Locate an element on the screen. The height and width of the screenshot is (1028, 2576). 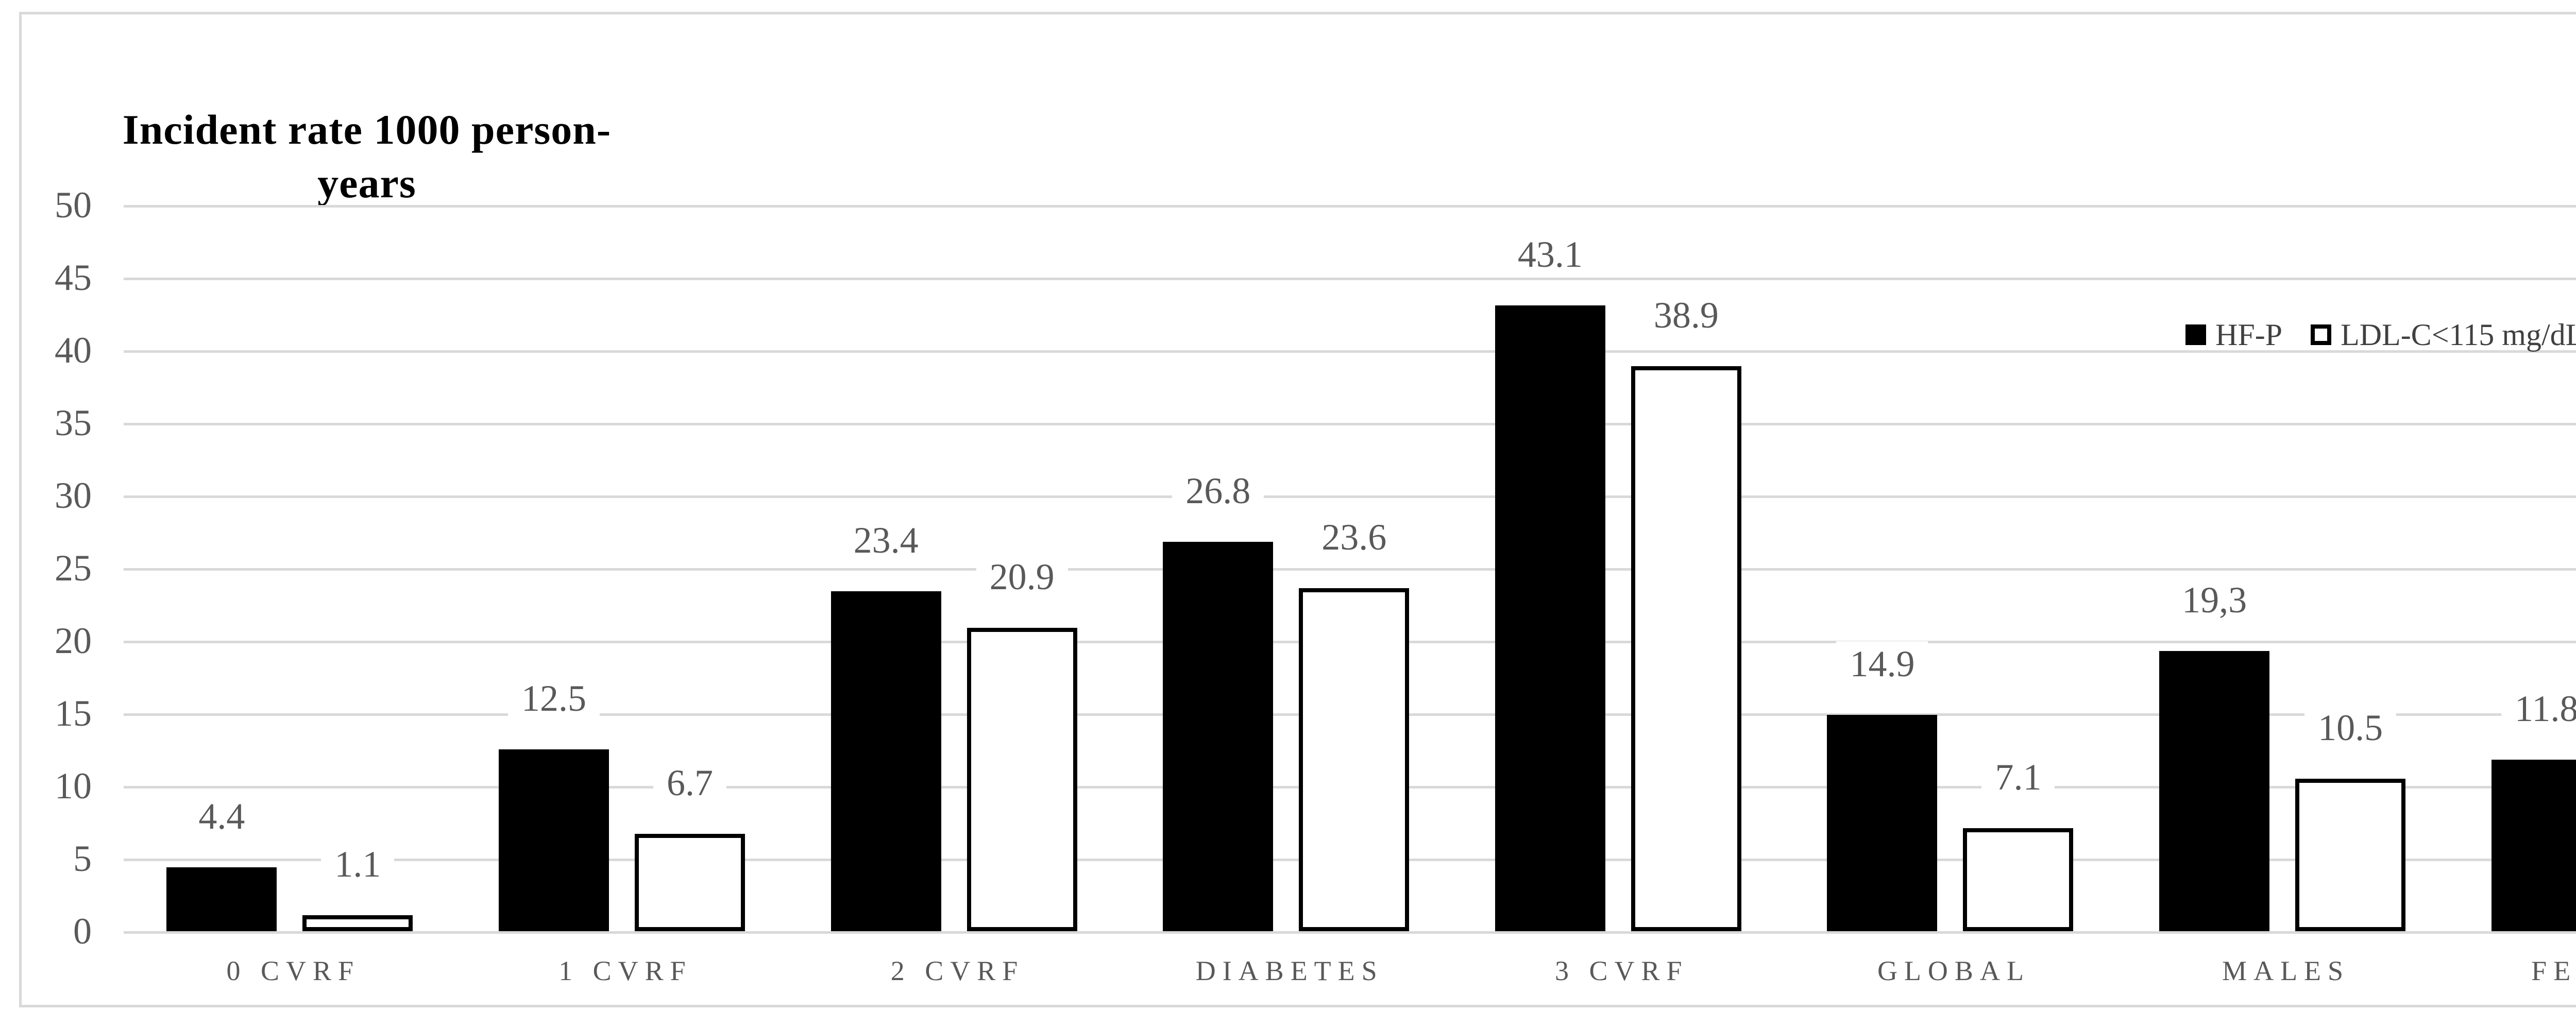
value-label-ldlc-2-cvrf: 20.9 is located at coordinates (1022, 576).